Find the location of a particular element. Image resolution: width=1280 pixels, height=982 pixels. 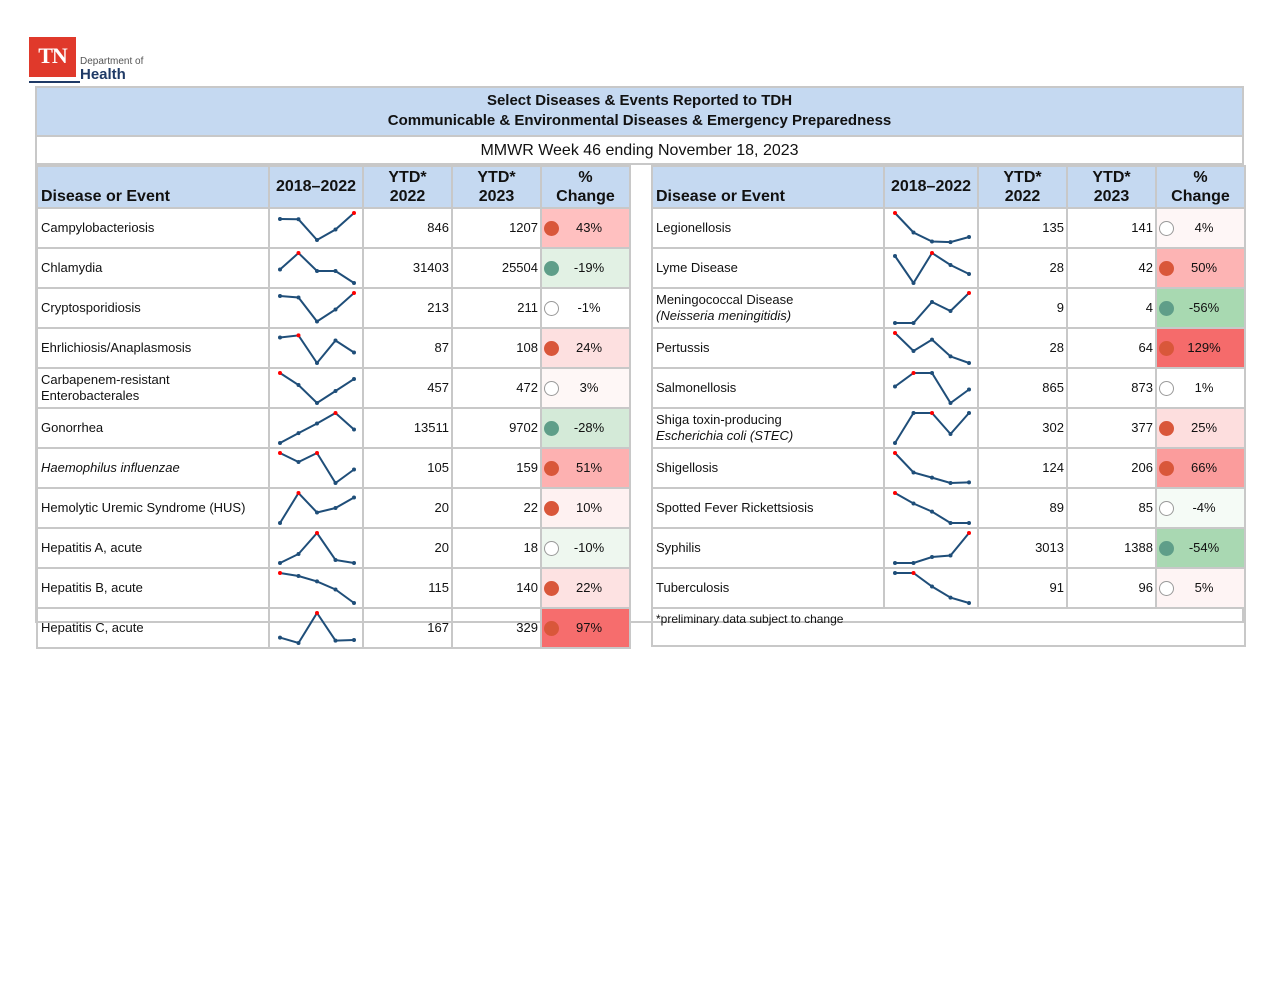

ytd-2022-value: 457 is located at coordinates (407, 388).